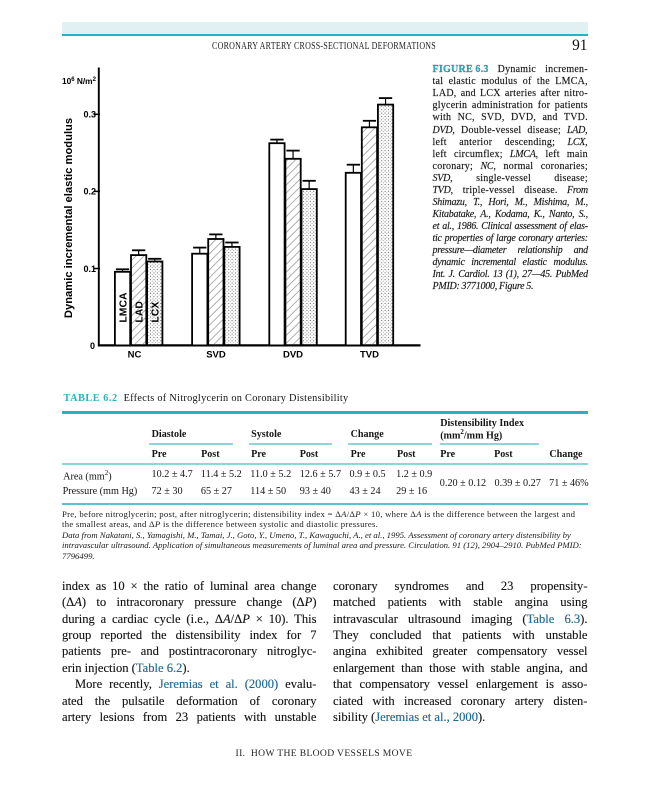 The image size is (648, 800). What do you see at coordinates (89, 192) in the screenshot?
I see `svg-text: 0.2` at bounding box center [89, 192].